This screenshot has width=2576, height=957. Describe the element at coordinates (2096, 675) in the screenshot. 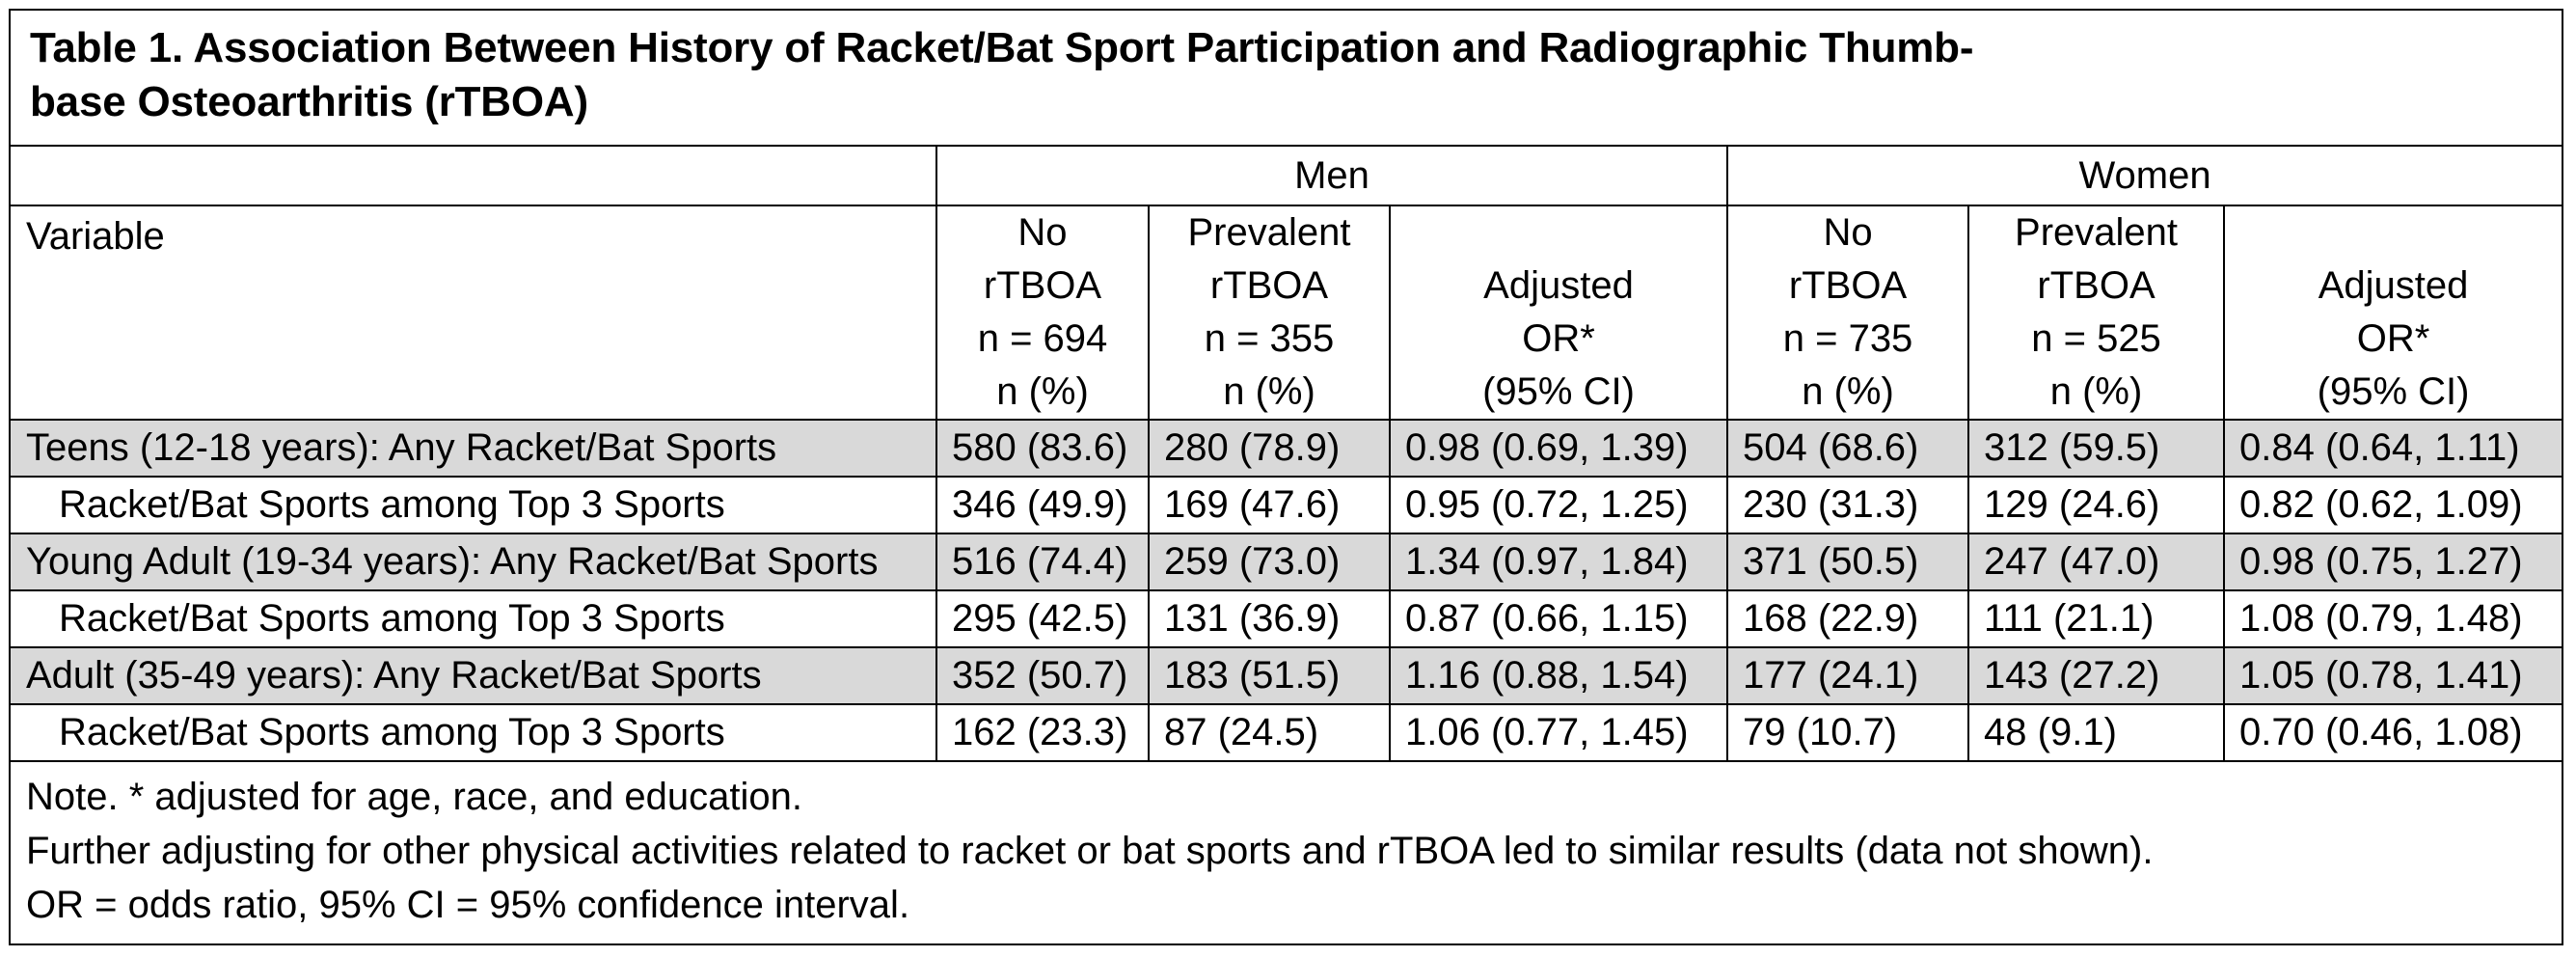

I see `cell-women-prevalent: 143 (27.2)` at that location.